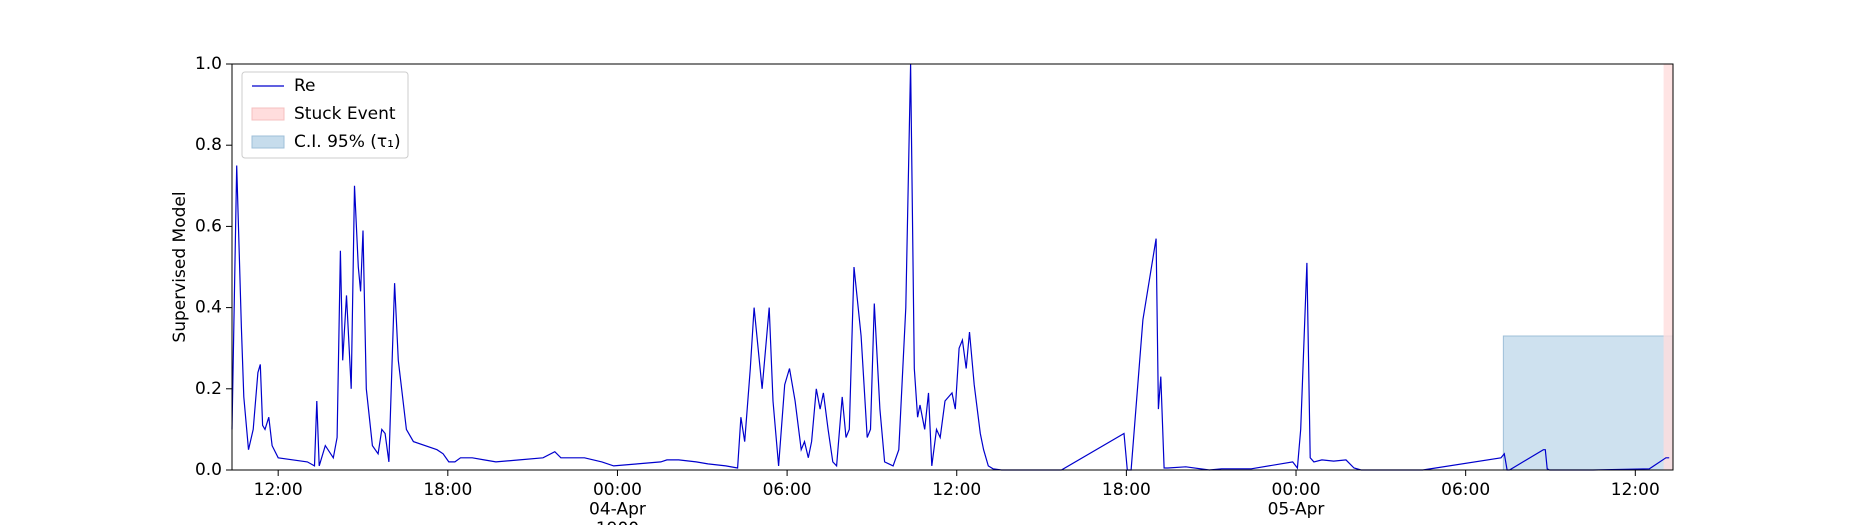  I want to click on y-tick-label: 0.2, so click(208, 389).